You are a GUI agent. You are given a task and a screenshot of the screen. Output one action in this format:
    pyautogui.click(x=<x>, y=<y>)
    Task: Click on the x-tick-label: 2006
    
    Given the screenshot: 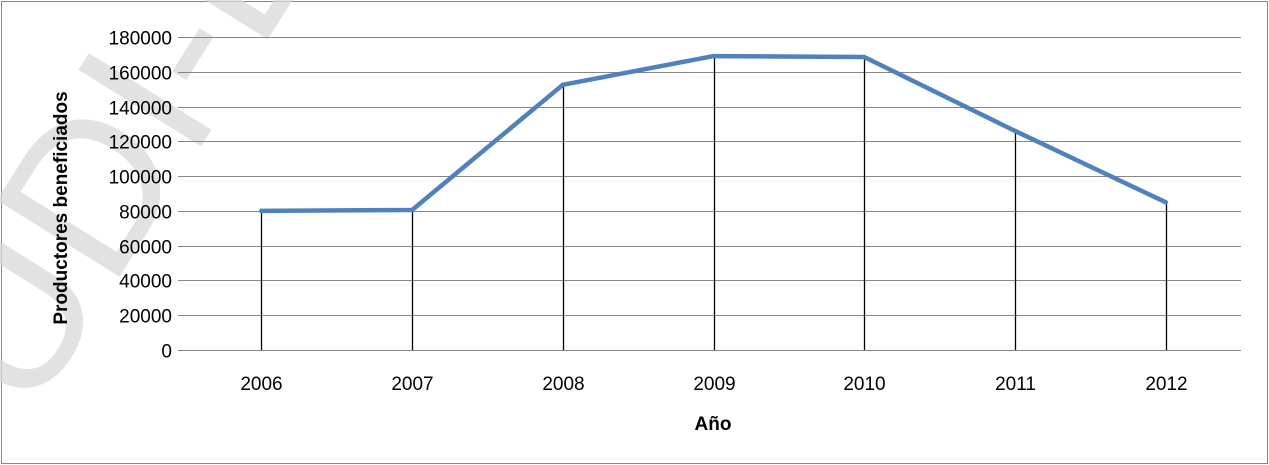 What is the action you would take?
    pyautogui.click(x=261, y=384)
    